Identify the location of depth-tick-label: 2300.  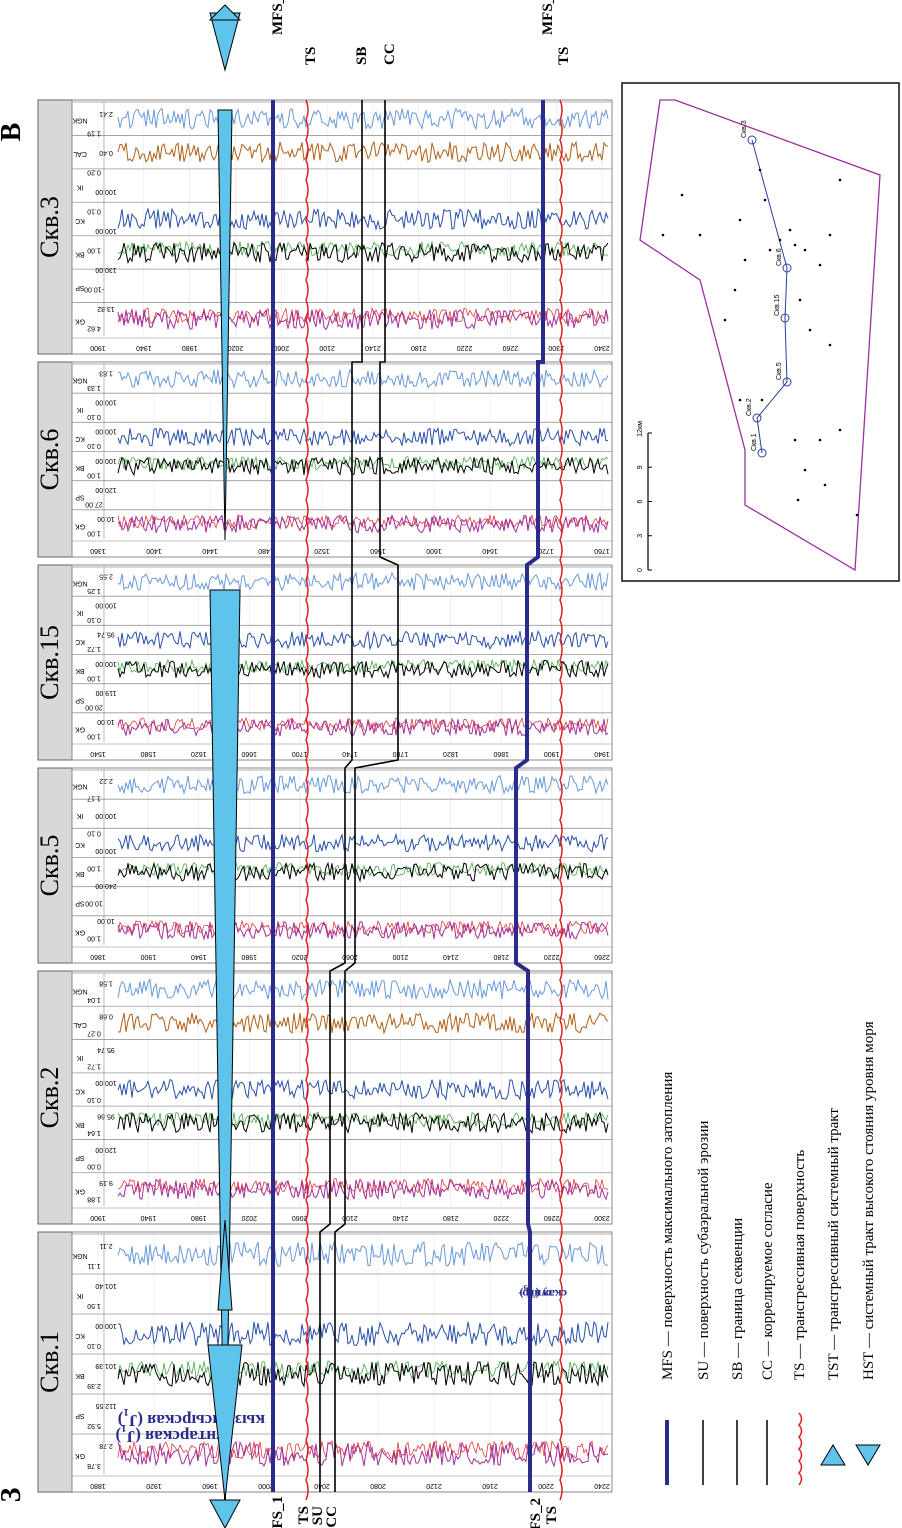
(556, 347).